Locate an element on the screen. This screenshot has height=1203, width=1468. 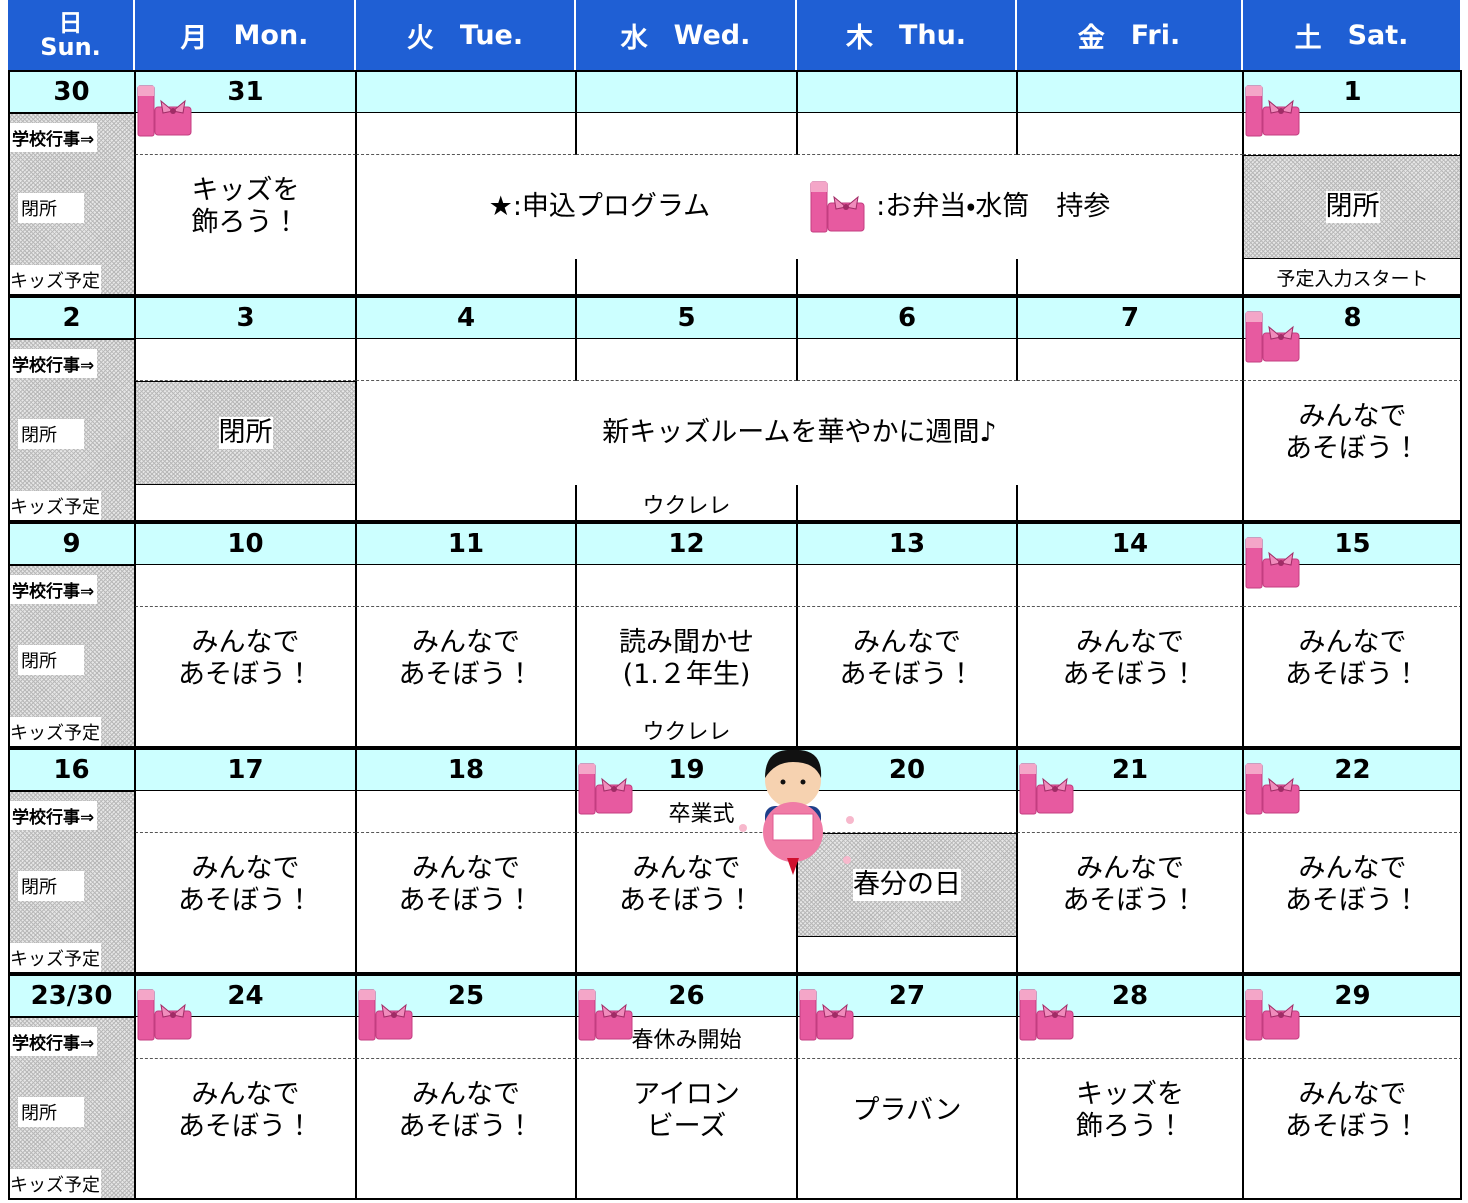
date: 20 is located at coordinates (907, 769).